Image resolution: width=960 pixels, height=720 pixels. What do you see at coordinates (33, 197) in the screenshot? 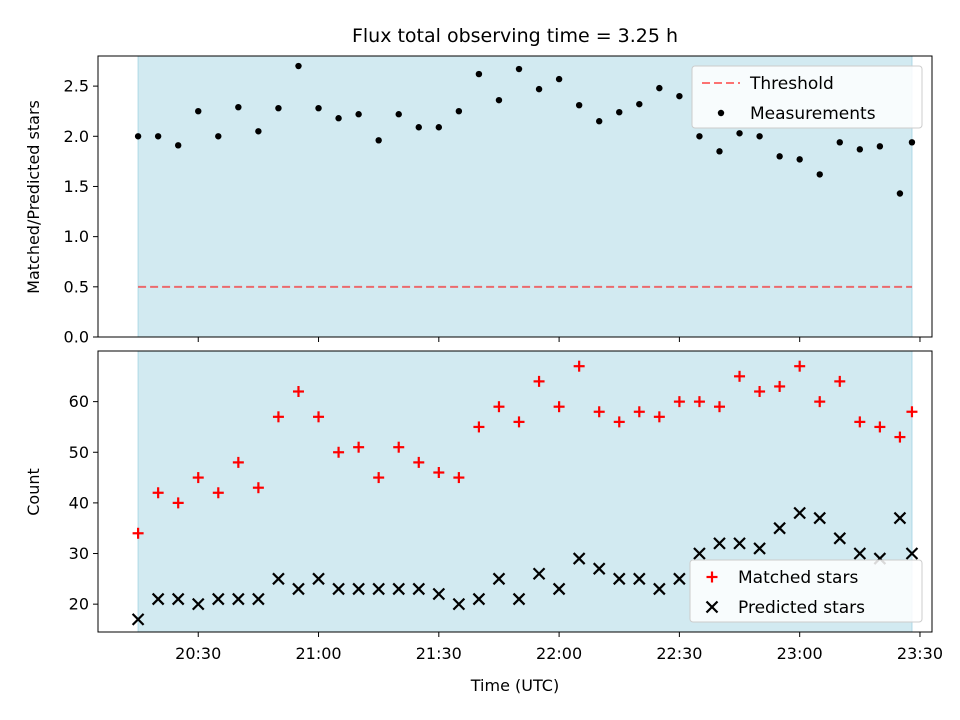
I see `top-y-axis-label: Matched/Predicted stars` at bounding box center [33, 197].